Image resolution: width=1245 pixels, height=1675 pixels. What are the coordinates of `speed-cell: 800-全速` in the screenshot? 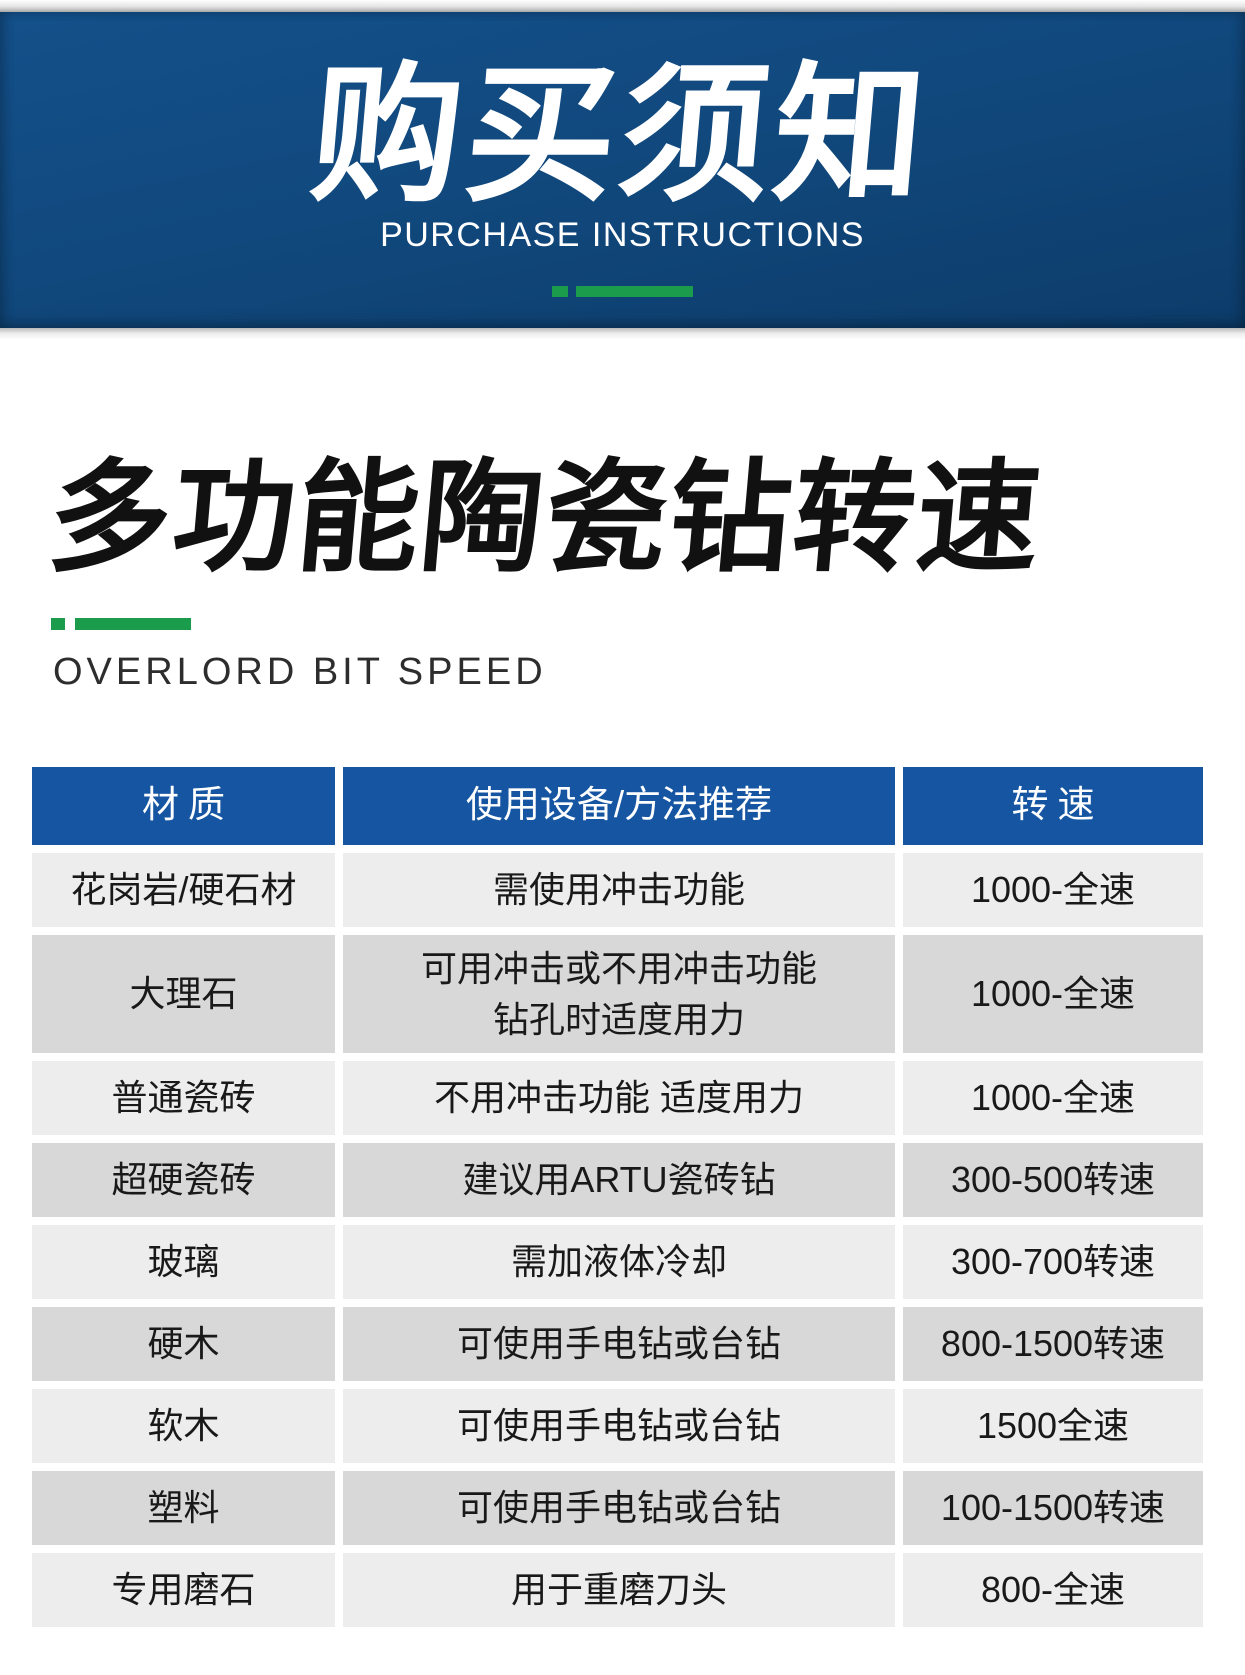 It's located at (1053, 1589).